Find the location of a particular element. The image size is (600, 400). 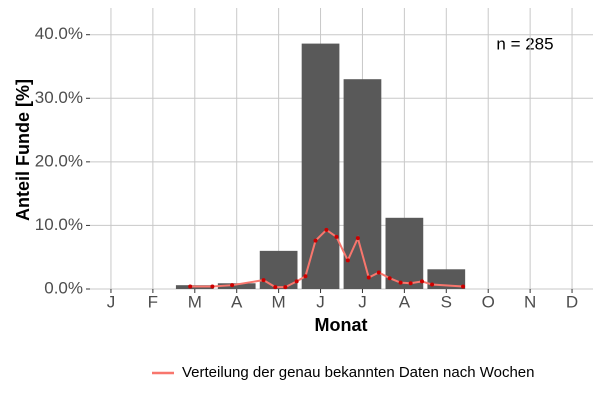

y-tick-label: 10.0% is located at coordinates (59, 224).